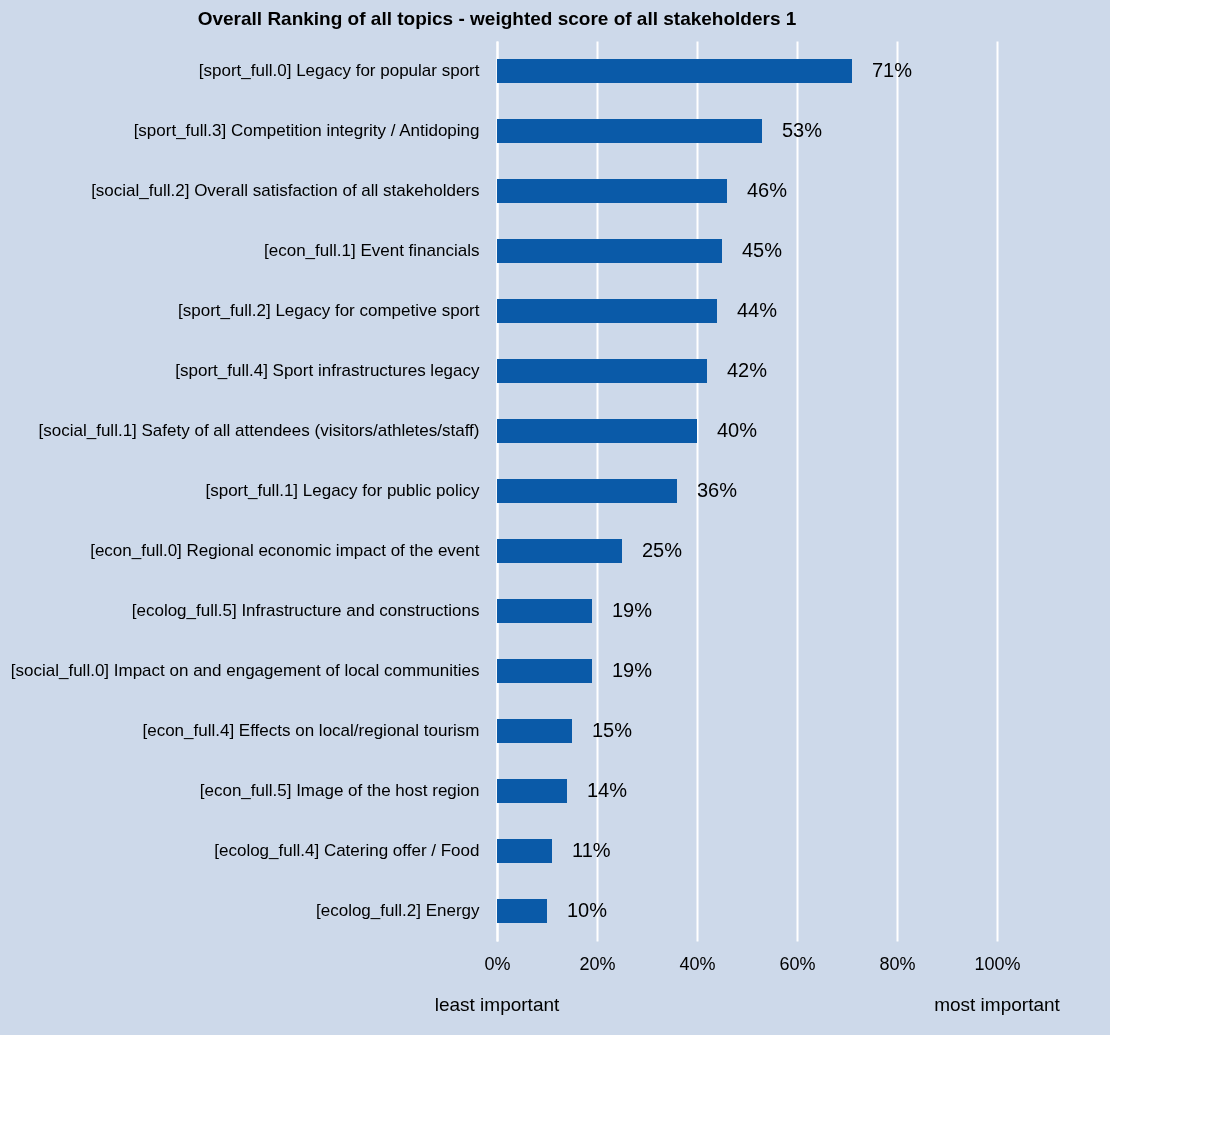  What do you see at coordinates (597, 963) in the screenshot?
I see `x-tick-label: 20%` at bounding box center [597, 963].